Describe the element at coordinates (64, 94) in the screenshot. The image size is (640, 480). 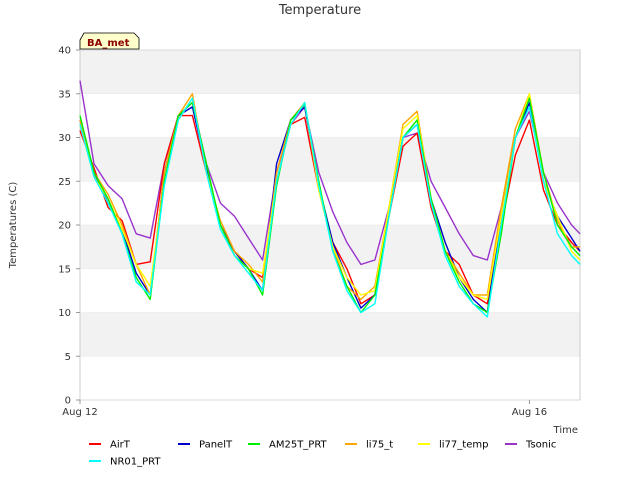
I see `y-tick-label: 35` at that location.